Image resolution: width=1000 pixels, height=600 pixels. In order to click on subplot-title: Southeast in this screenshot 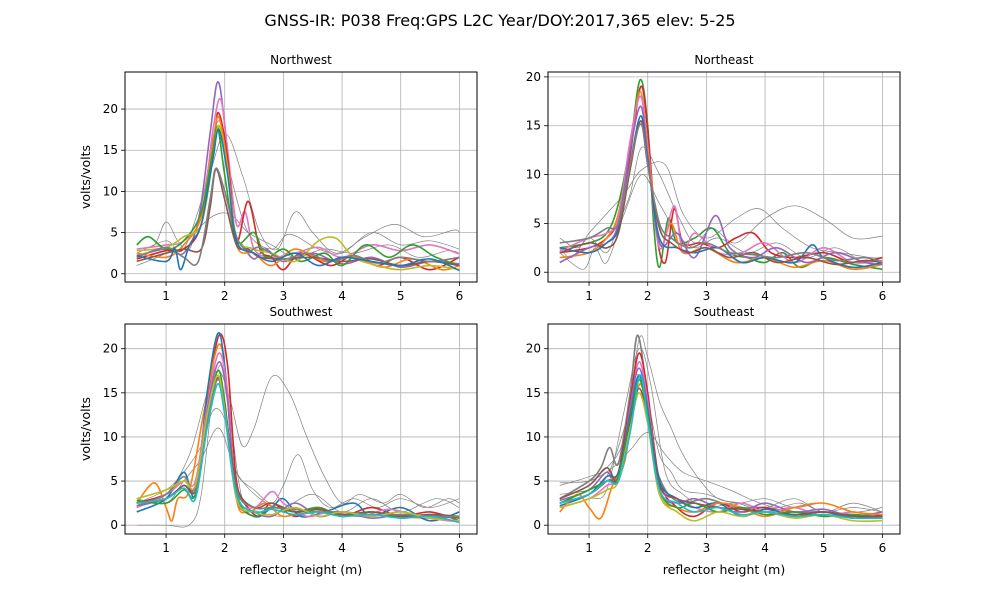, I will do `click(724, 312)`.